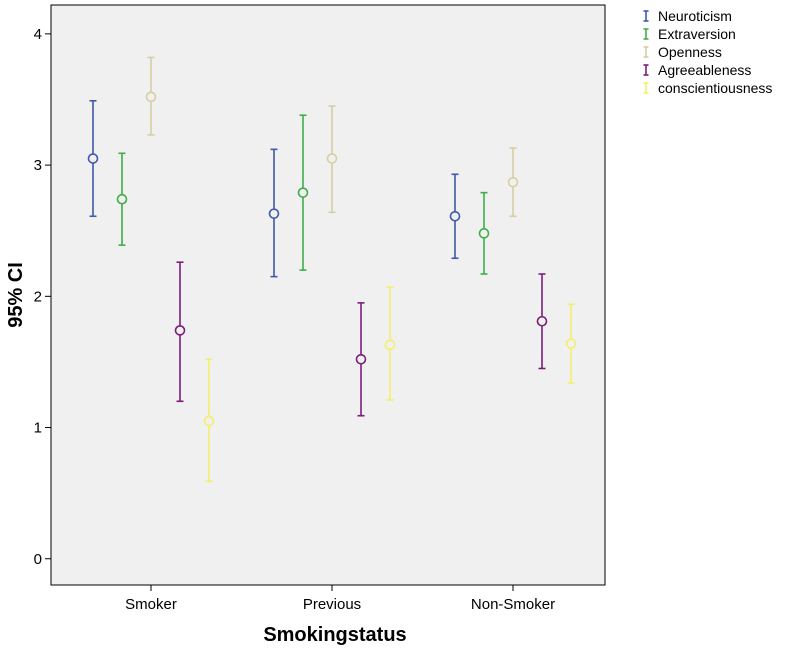 Image resolution: width=788 pixels, height=656 pixels. What do you see at coordinates (334, 635) in the screenshot?
I see `x-axis-title: Smokingstatus` at bounding box center [334, 635].